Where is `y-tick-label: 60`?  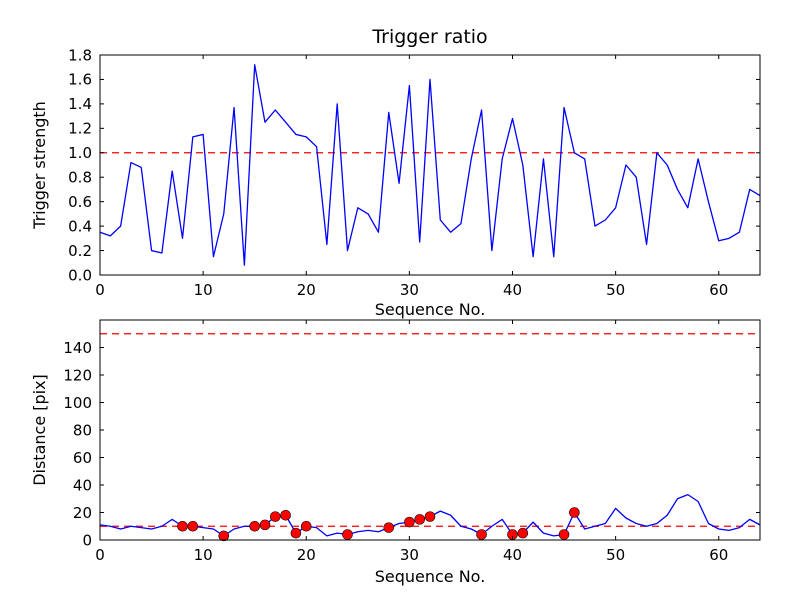 y-tick-label: 60 is located at coordinates (82, 458).